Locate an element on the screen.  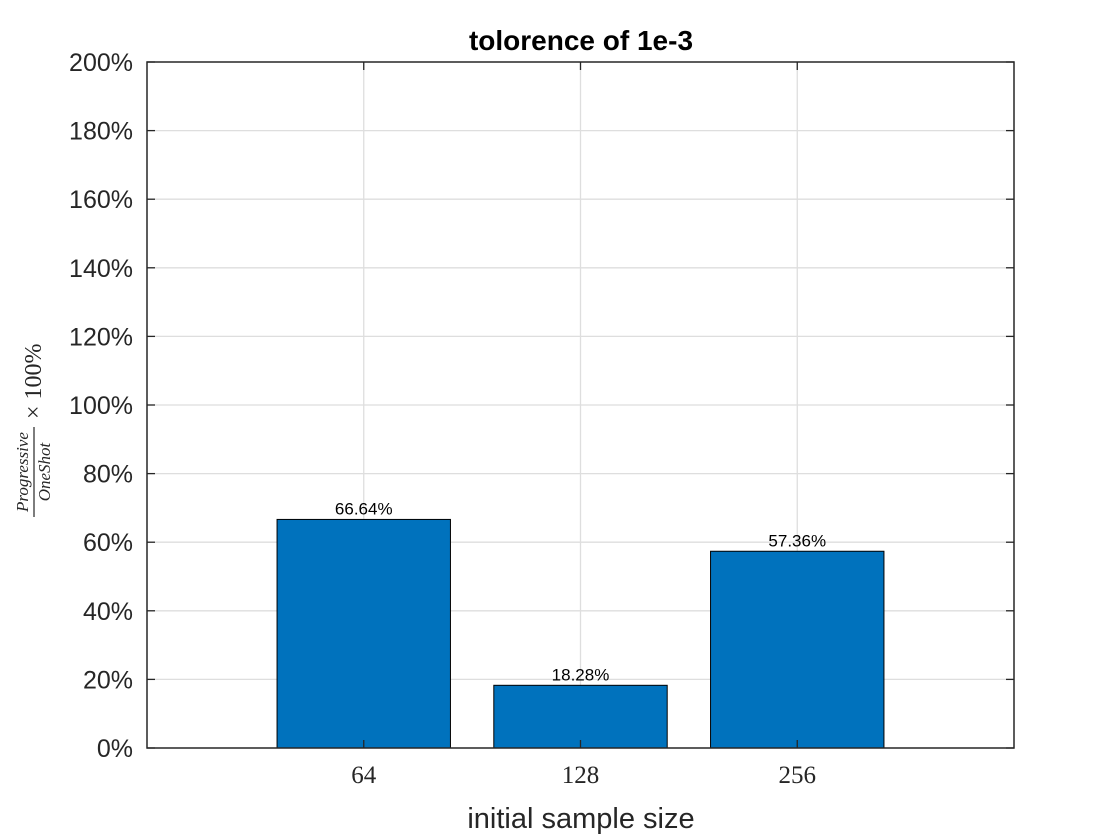
chart-title: tolorence of 1e-3 is located at coordinates (581, 40).